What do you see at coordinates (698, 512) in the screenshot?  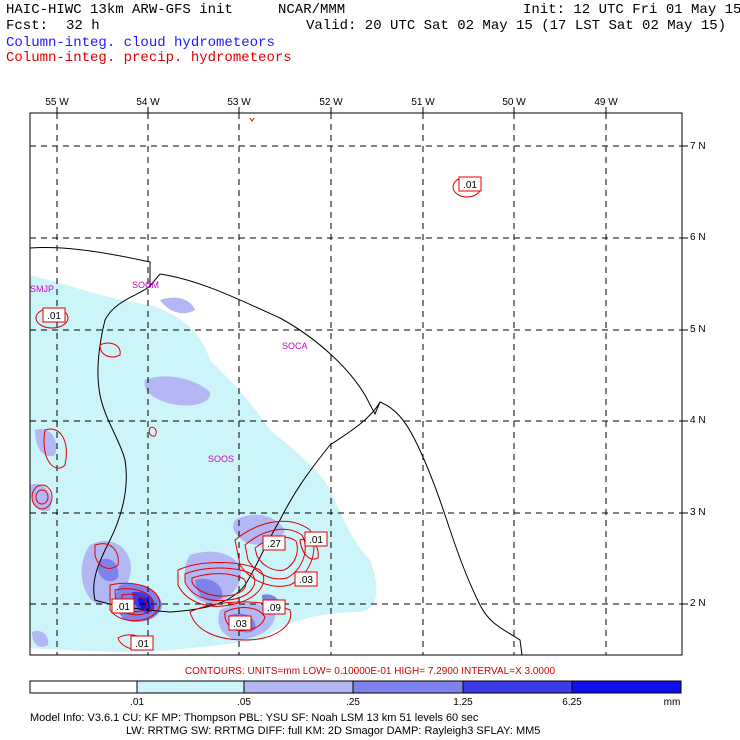 I see `lat-label: 3 N` at bounding box center [698, 512].